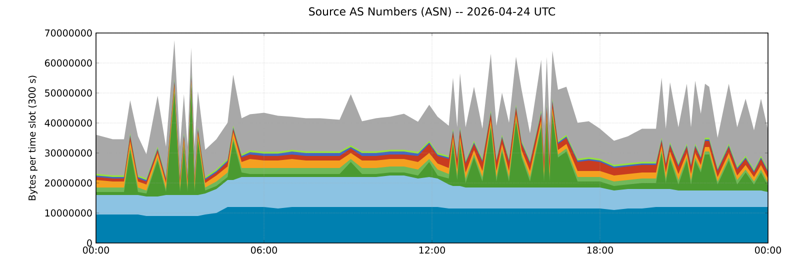 The image size is (790, 267). I want to click on x-tick-label: 18:00, so click(600, 250).